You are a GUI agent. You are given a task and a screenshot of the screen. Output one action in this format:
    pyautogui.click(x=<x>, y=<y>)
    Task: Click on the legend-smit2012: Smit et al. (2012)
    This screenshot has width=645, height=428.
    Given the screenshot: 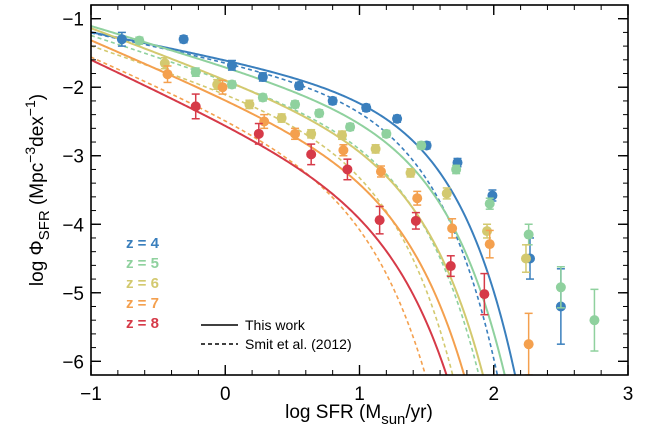 What is the action you would take?
    pyautogui.click(x=298, y=344)
    